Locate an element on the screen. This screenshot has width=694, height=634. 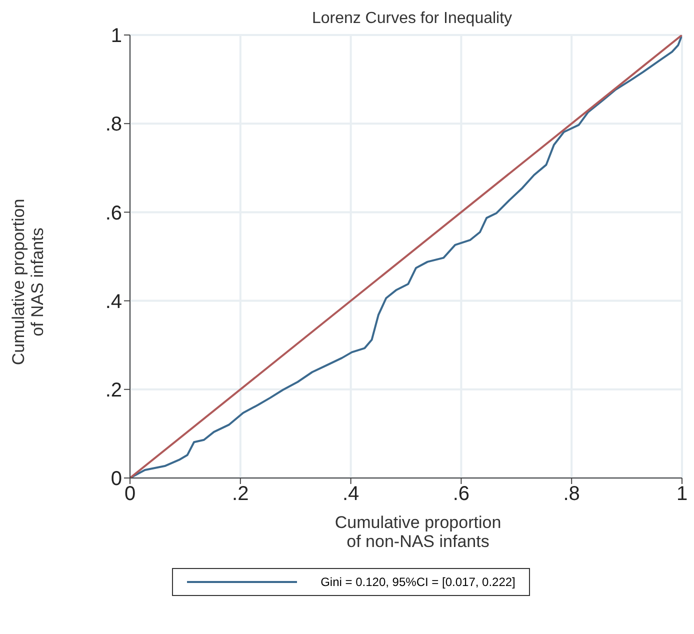
y-tick-label: 1 is located at coordinates (116, 36).